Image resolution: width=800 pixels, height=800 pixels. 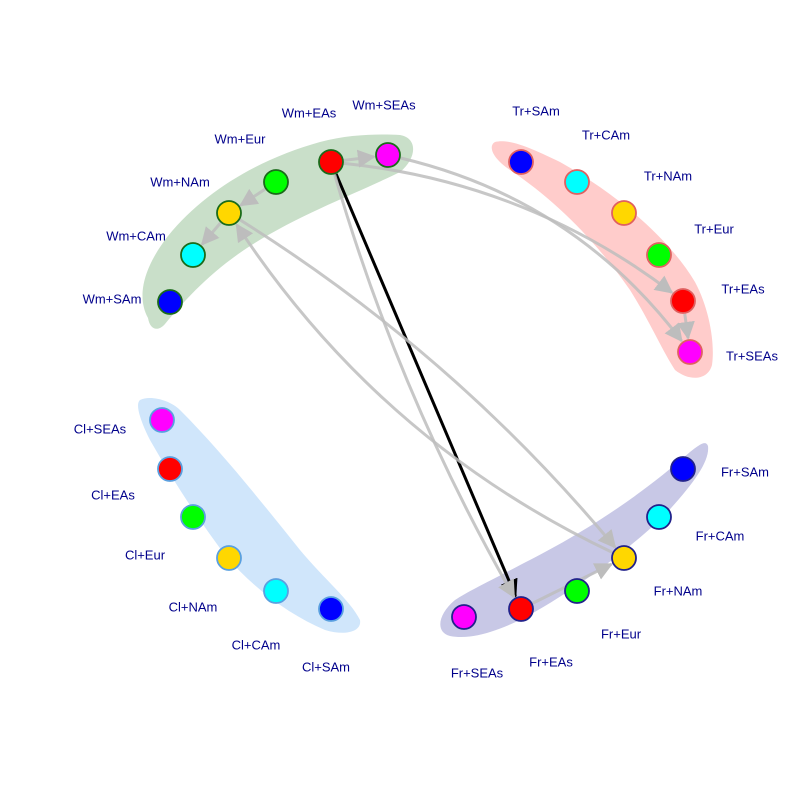 I want to click on edge-wm-seas-to-tr-seas, so click(x=541, y=249).